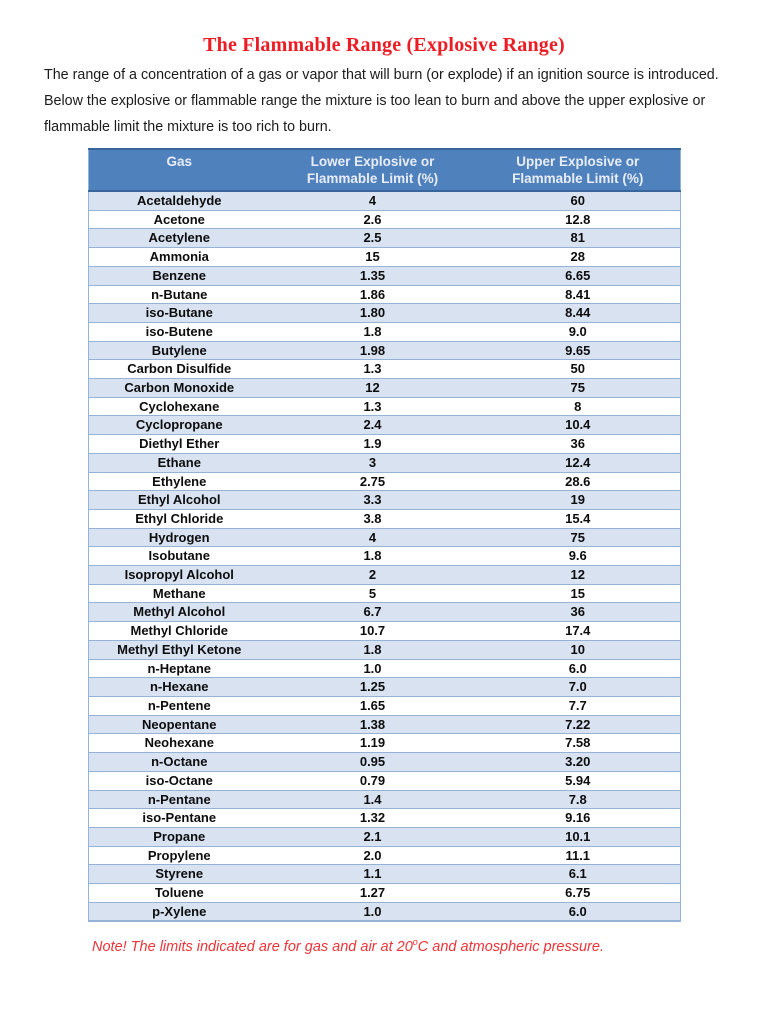  I want to click on table-row: n-Butane 1.86 8.41, so click(384, 295).